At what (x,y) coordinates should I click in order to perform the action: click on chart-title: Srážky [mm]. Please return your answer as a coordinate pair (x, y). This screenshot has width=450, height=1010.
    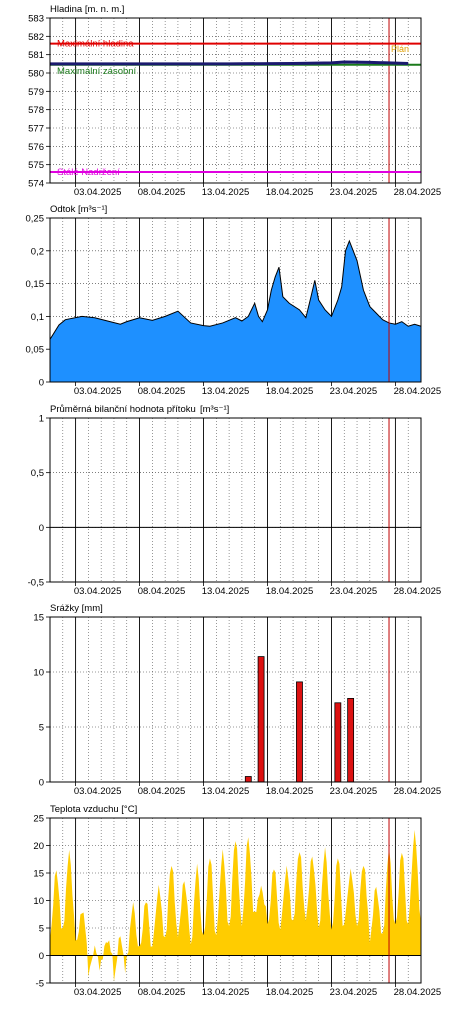
    Looking at the image, I should click on (76, 608).